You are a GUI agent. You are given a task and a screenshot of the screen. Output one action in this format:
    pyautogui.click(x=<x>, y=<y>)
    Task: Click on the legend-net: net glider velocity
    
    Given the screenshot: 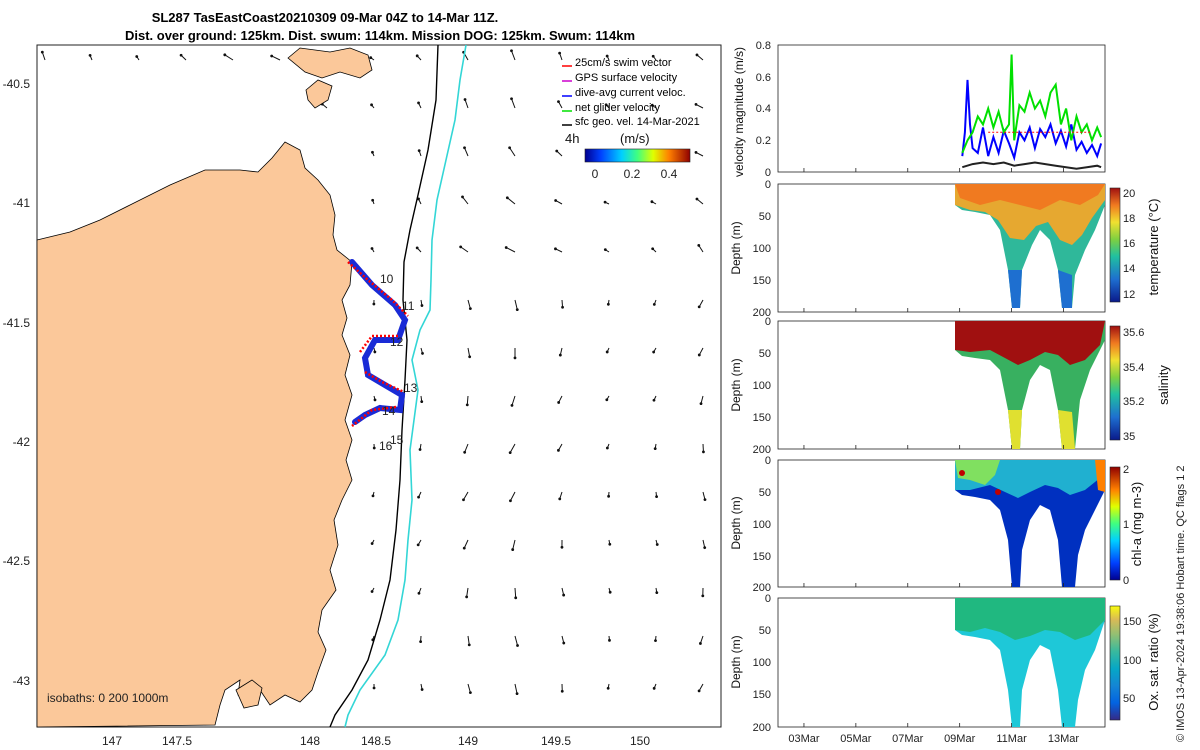 What is the action you would take?
    pyautogui.click(x=617, y=108)
    